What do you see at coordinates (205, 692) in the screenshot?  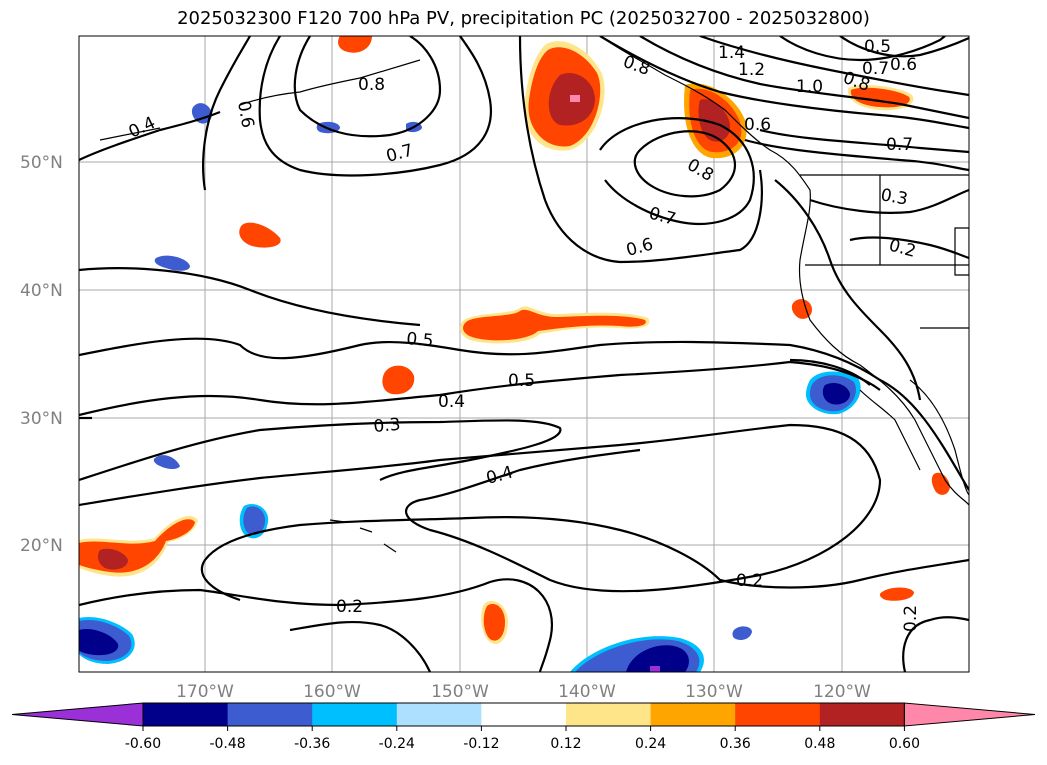 I see `lon-label: 170°W` at bounding box center [205, 692].